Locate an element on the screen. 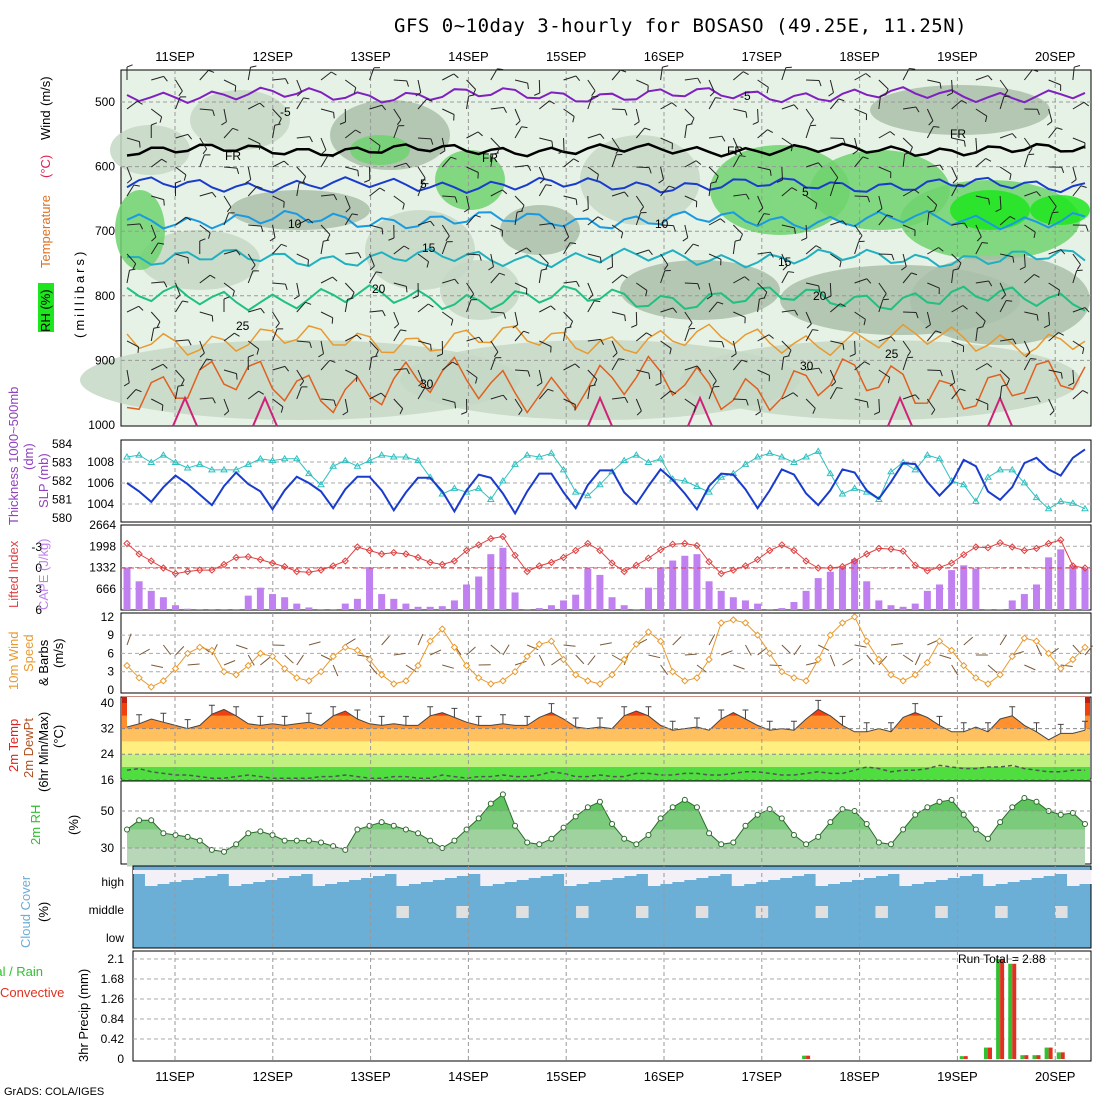  cloud-gap-mid is located at coordinates (1001, 912).